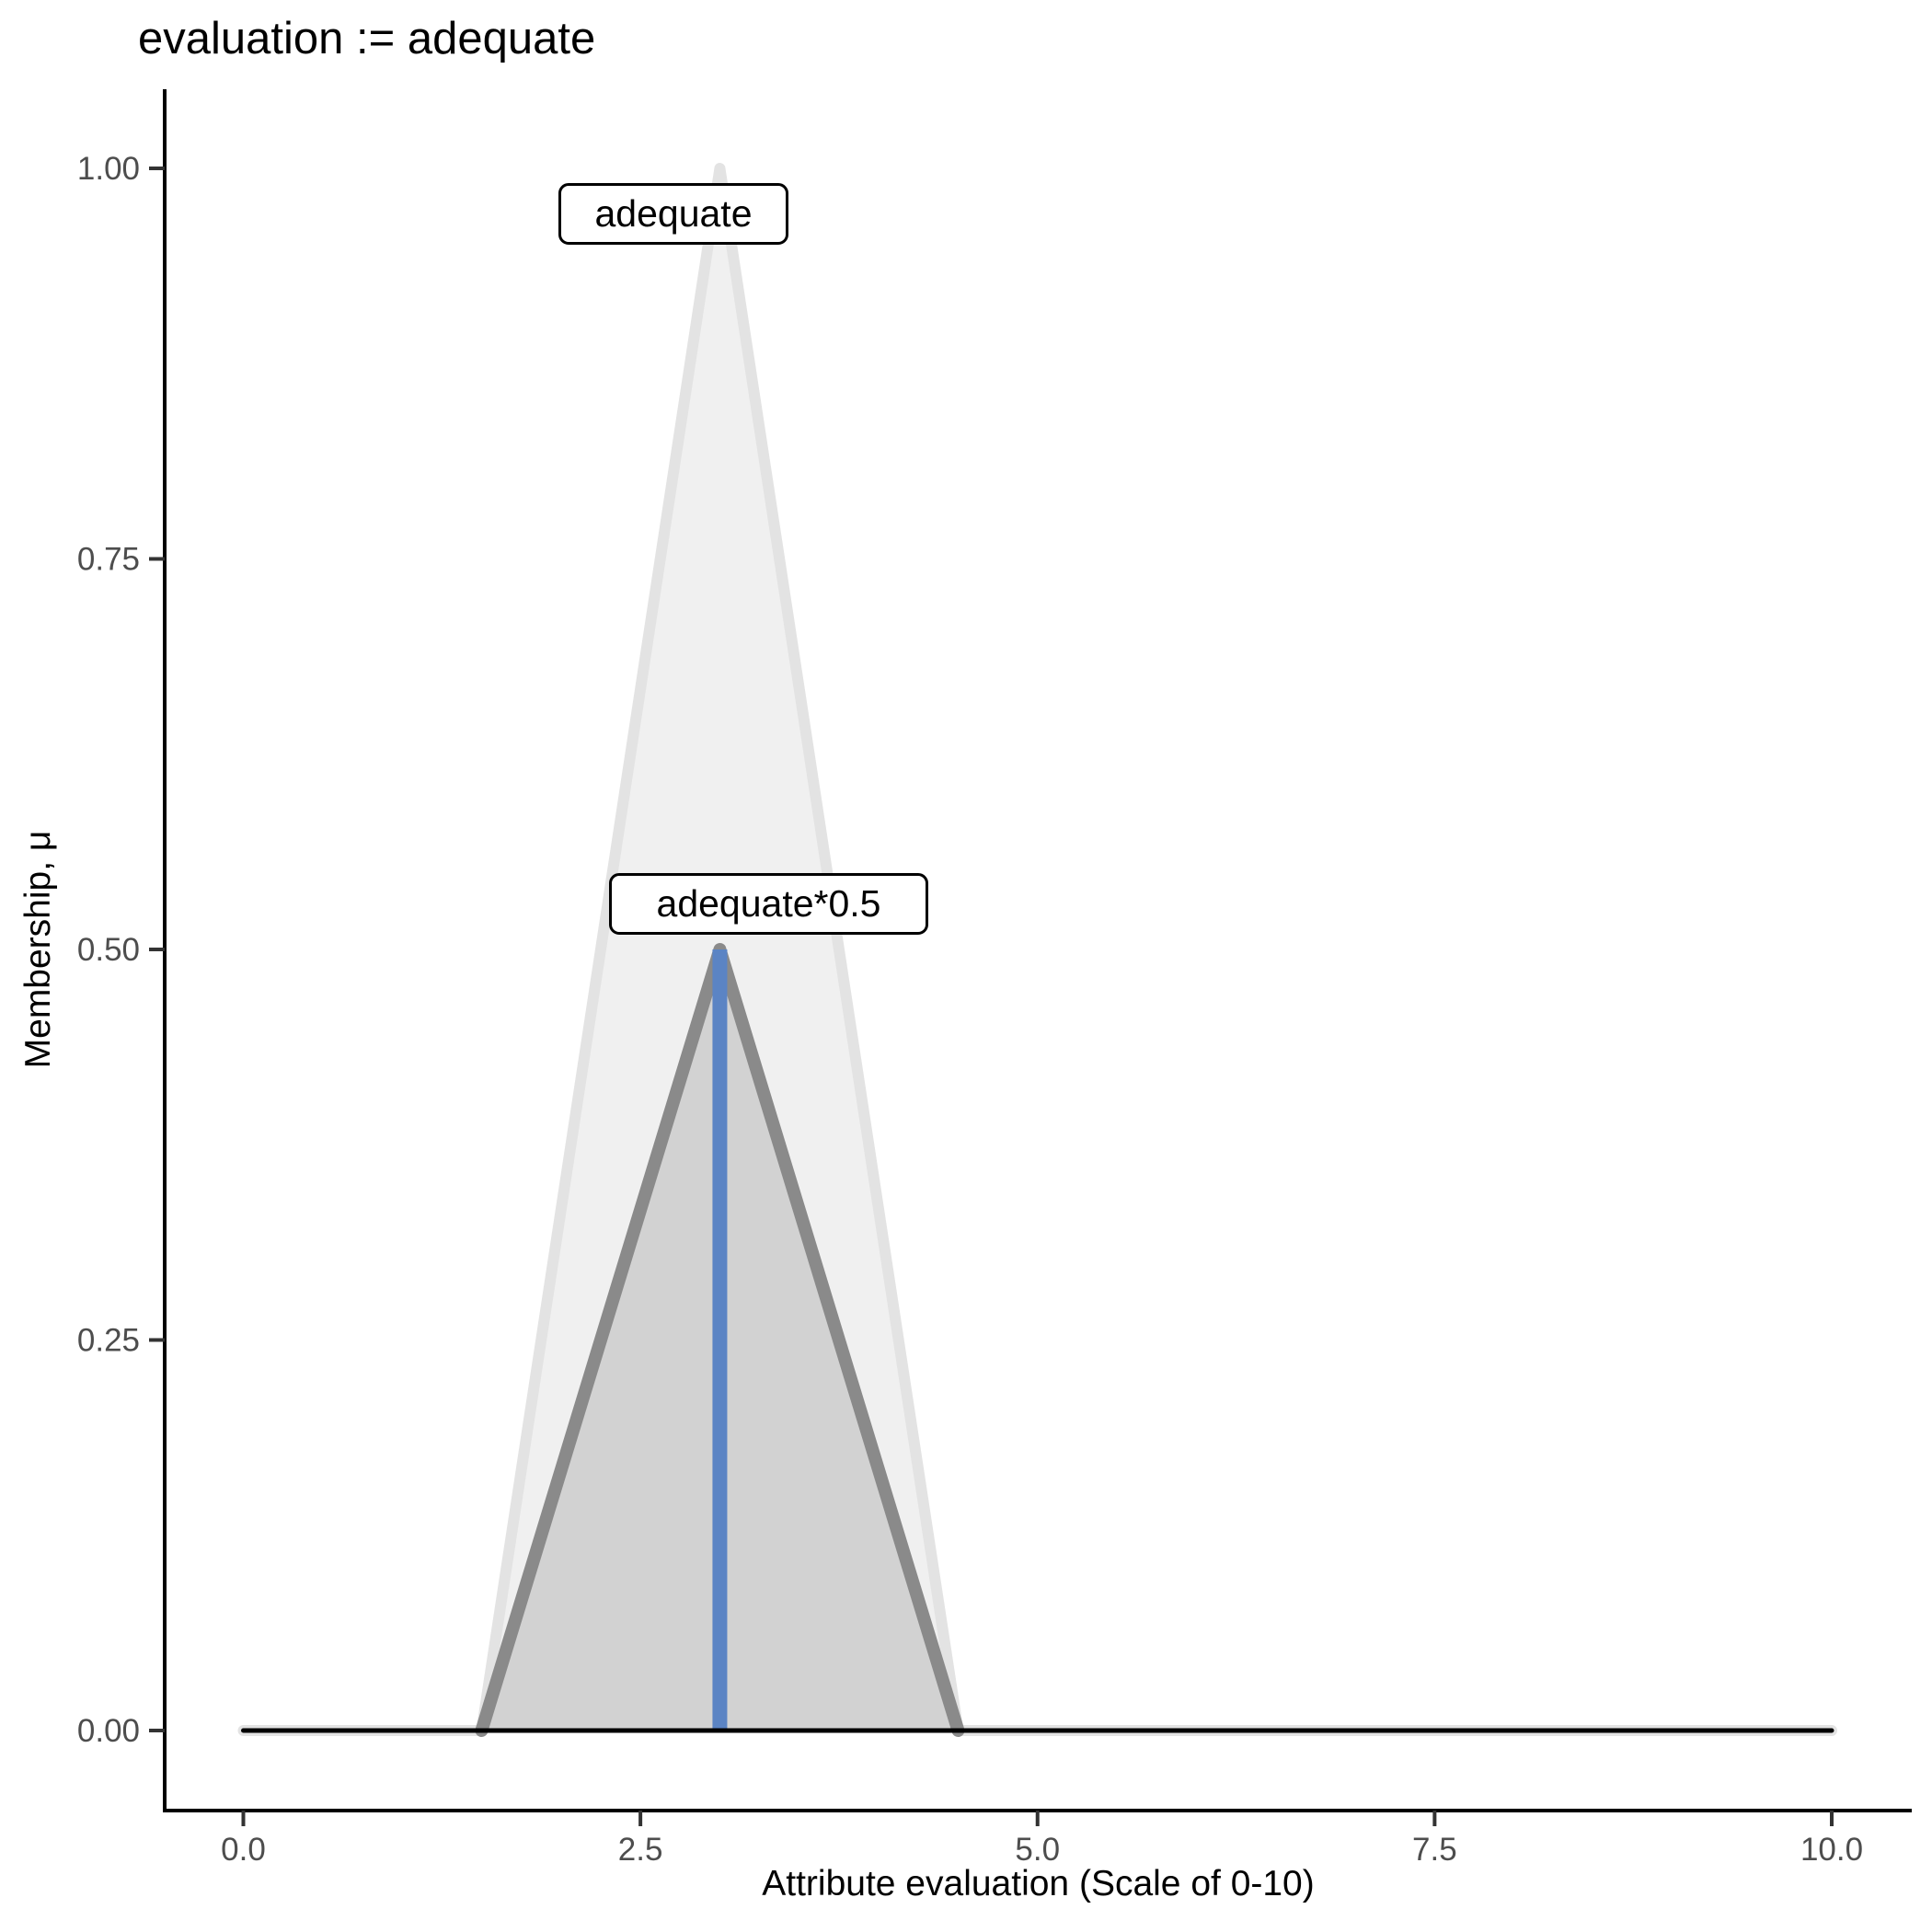  What do you see at coordinates (108, 1731) in the screenshot?
I see `y-tick-label: 0.00` at bounding box center [108, 1731].